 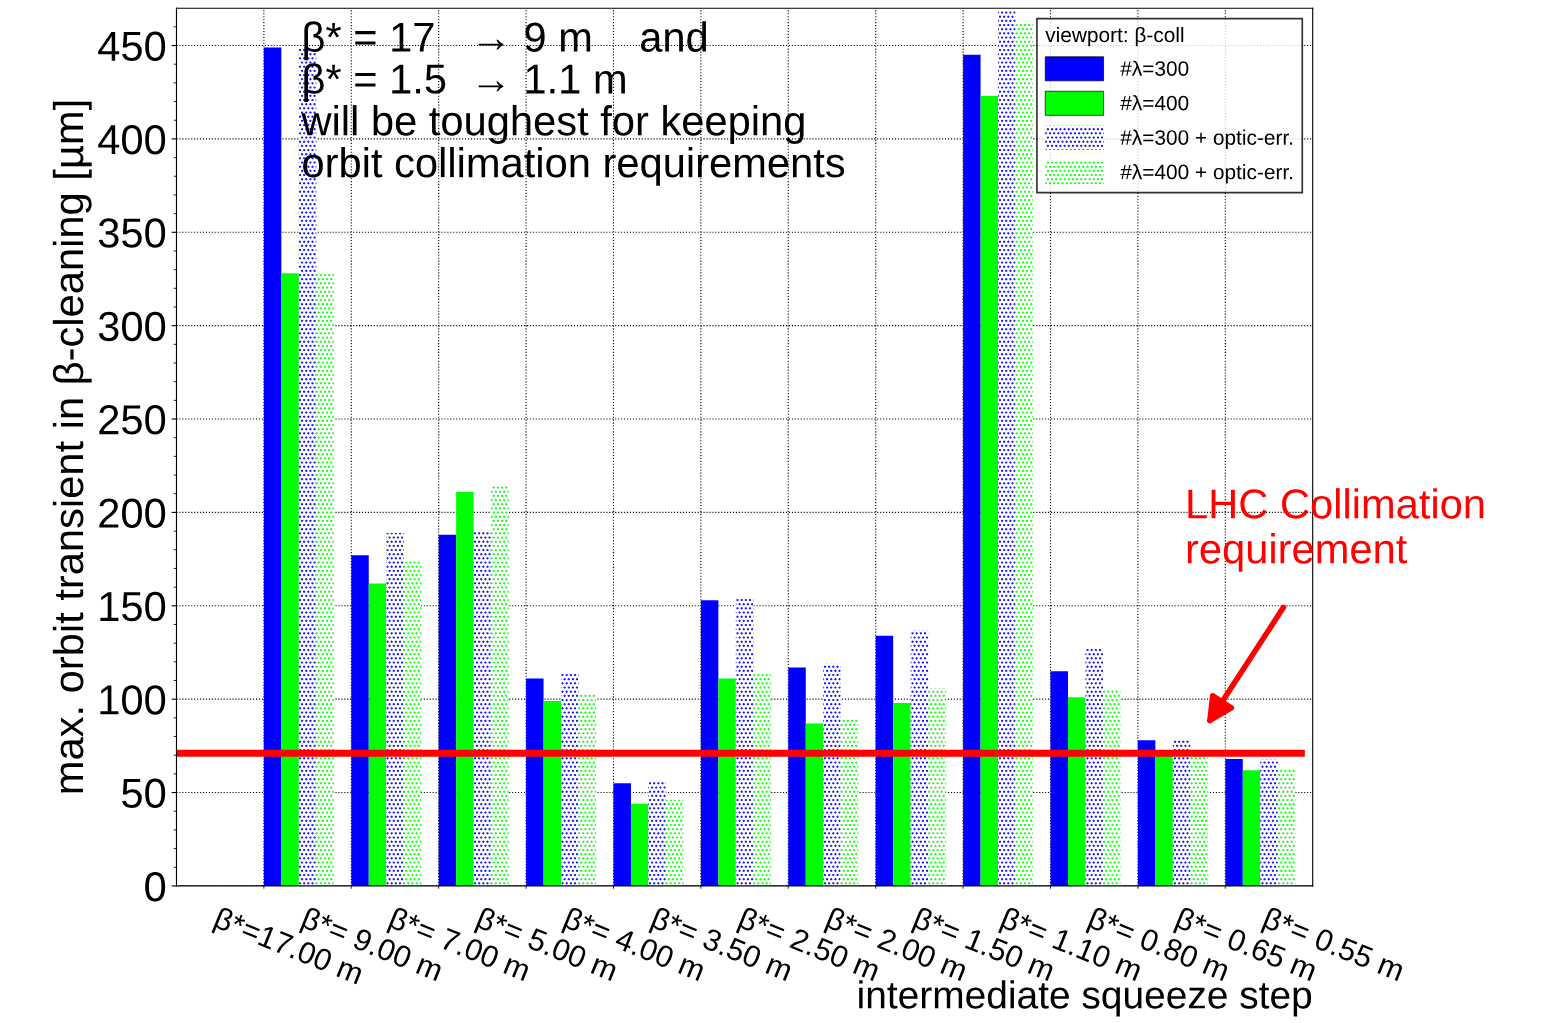 What do you see at coordinates (155, 886) in the screenshot?
I see `y-tick-label: 0` at bounding box center [155, 886].